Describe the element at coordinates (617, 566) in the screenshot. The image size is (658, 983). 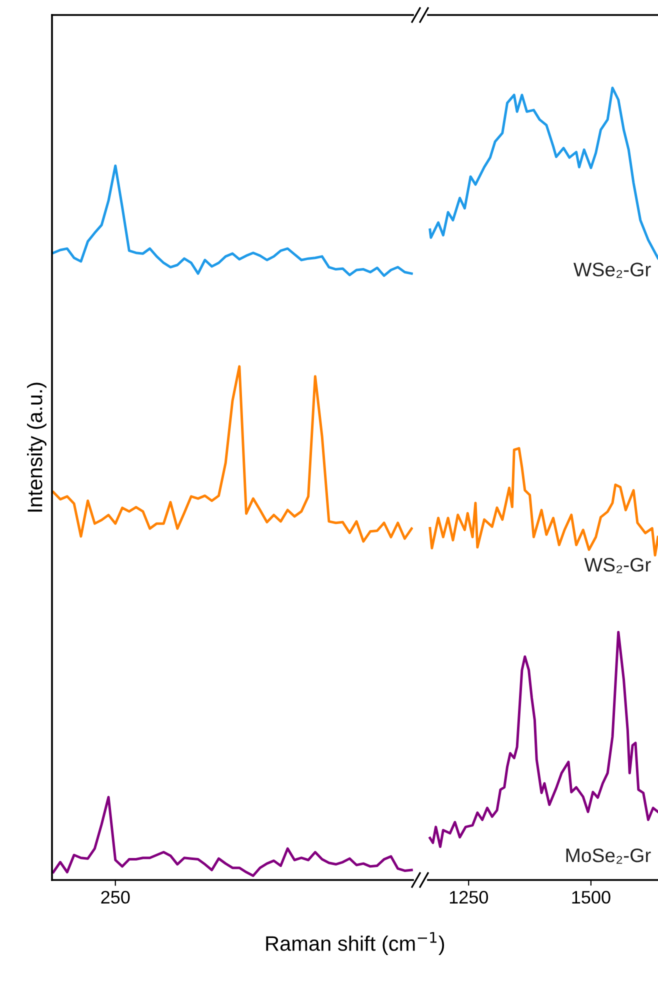
I see `series-label: WS₂-Gr` at that location.